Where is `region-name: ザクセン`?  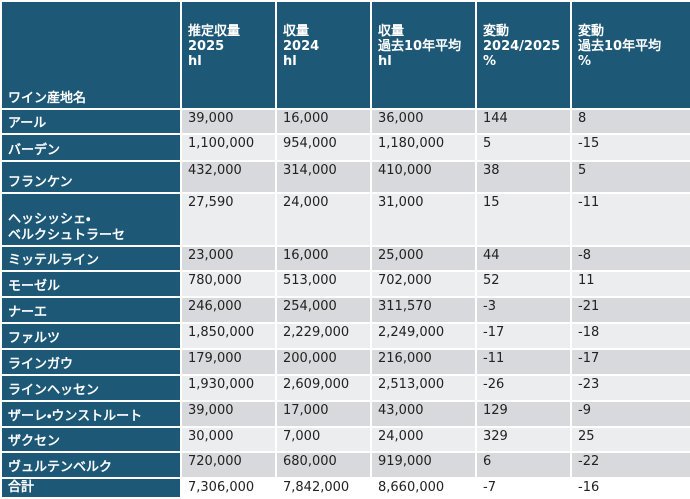
region-name: ザクセン is located at coordinates (91, 439).